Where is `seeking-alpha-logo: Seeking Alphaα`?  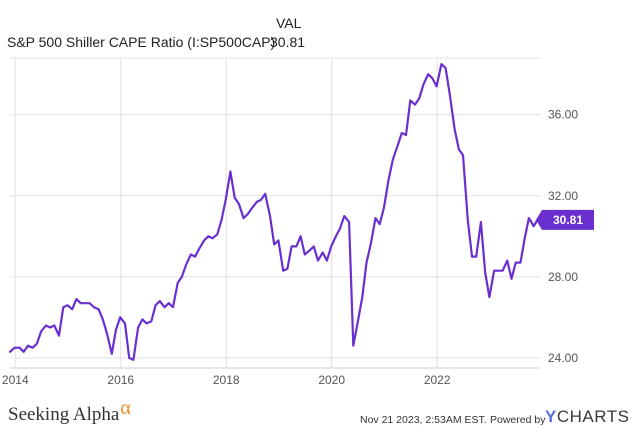
seeking-alpha-logo: Seeking Alphaα is located at coordinates (69, 411).